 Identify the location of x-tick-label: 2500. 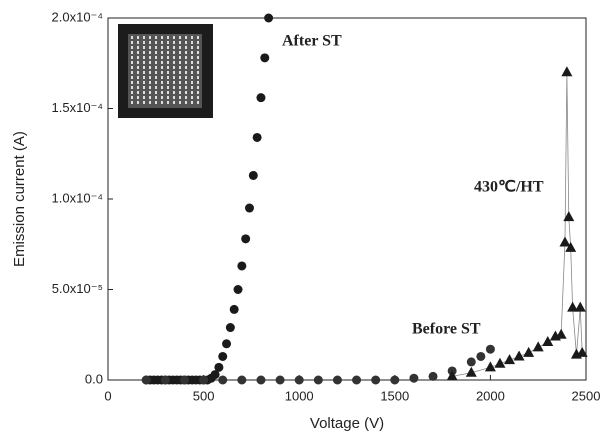
(586, 395).